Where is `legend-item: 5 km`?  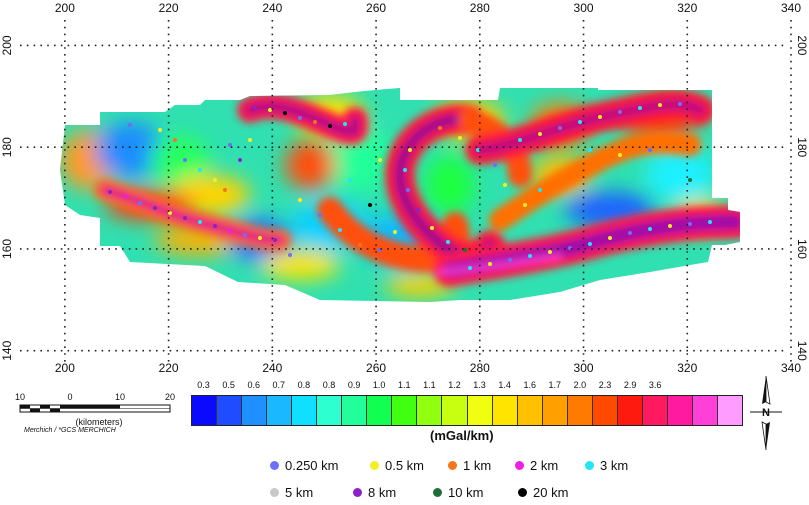
legend-item: 5 km is located at coordinates (291, 492).